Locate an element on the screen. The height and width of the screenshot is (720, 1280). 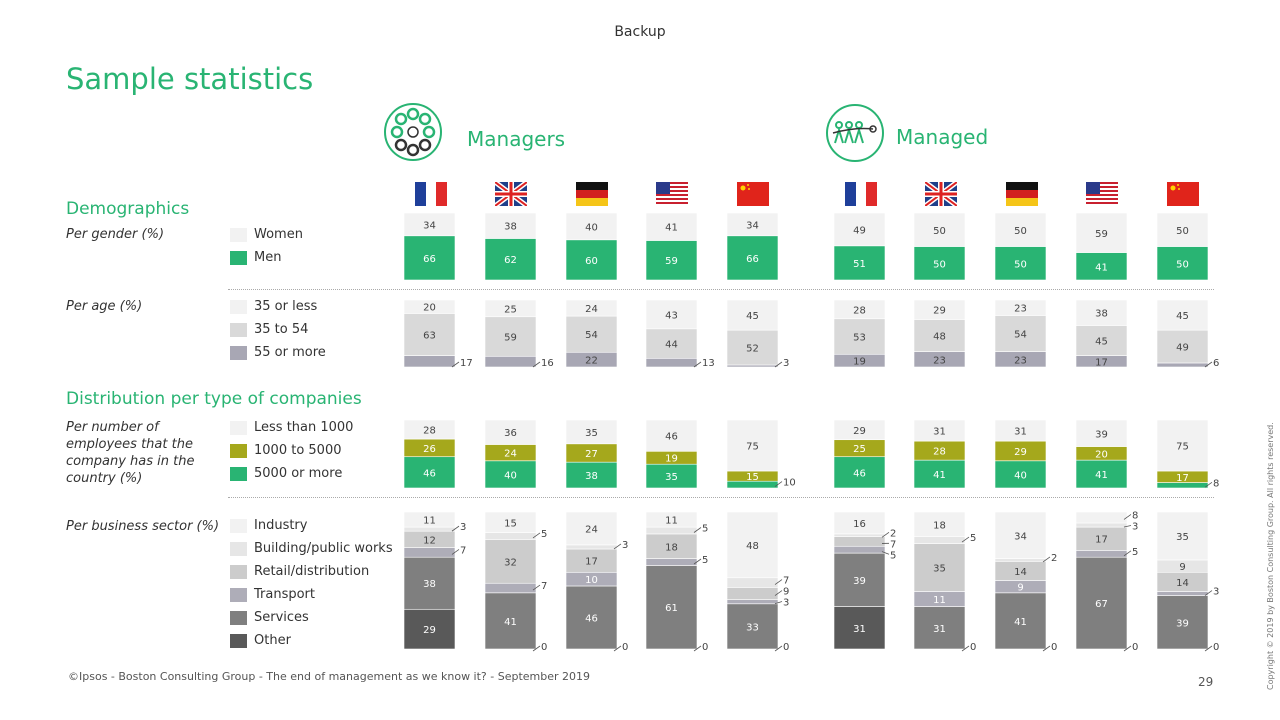
legend-label: Services is located at coordinates (281, 617).